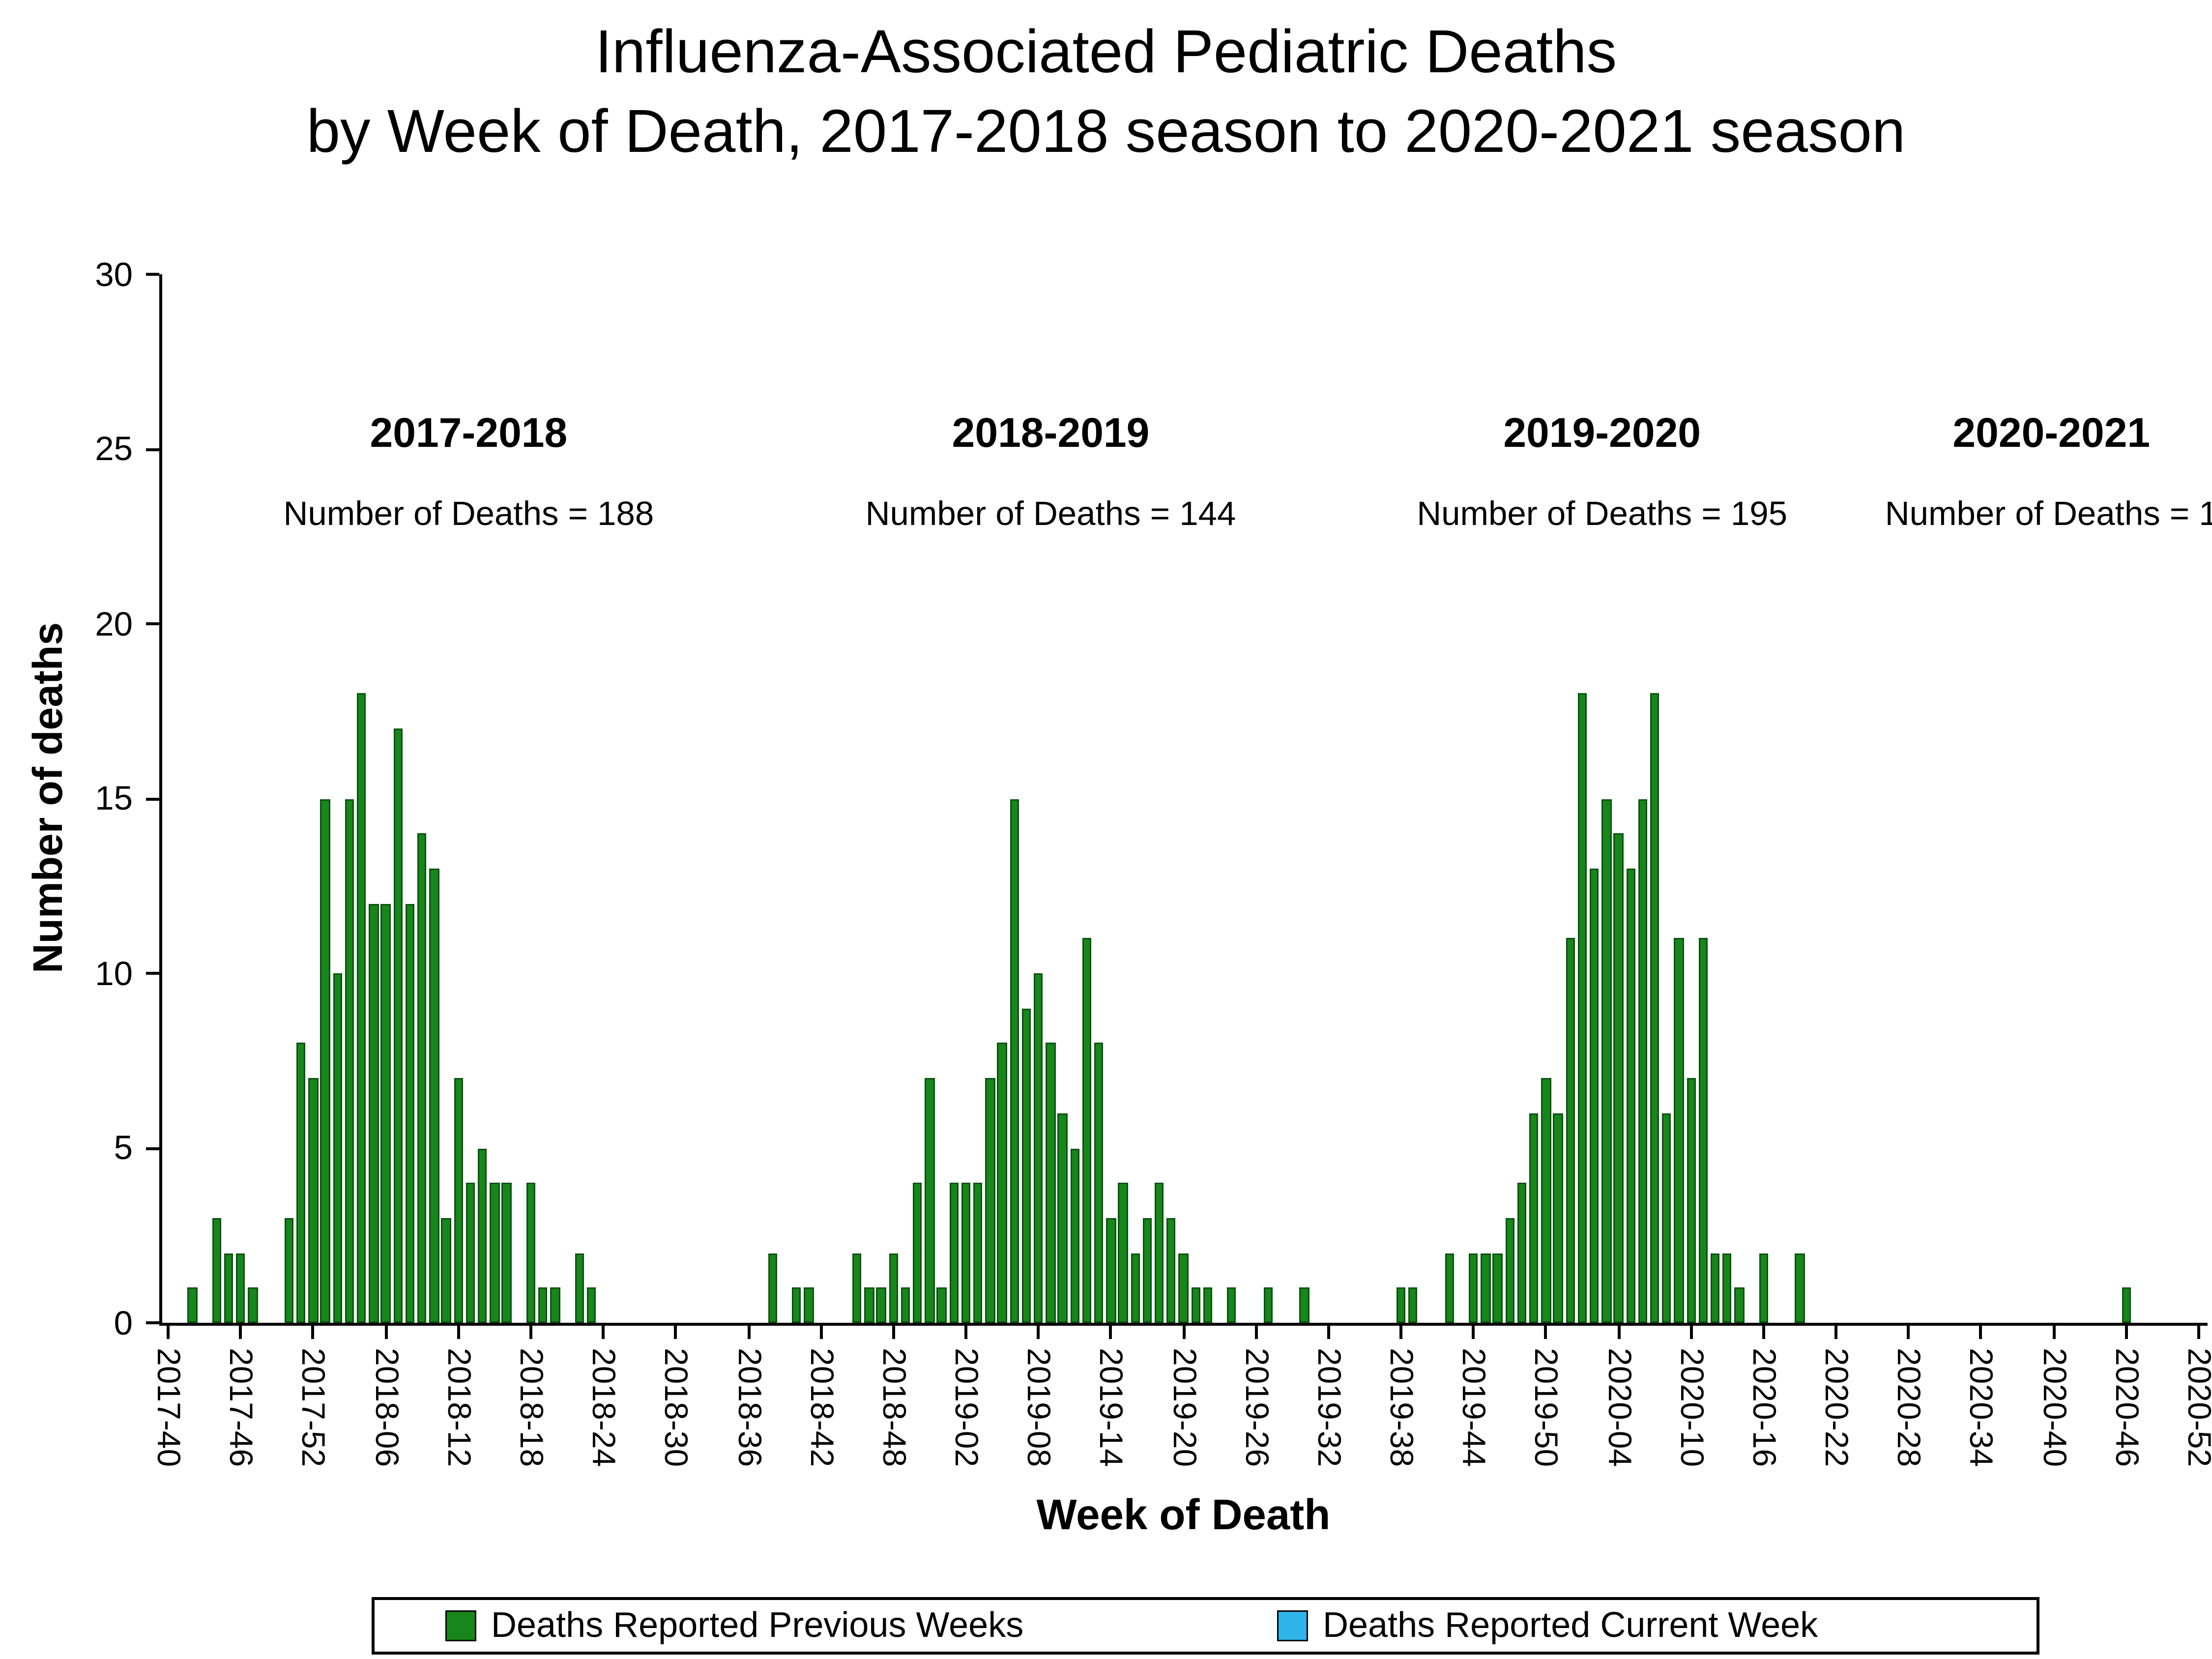 This screenshot has height=1659, width=2212. Describe the element at coordinates (1051, 513) in the screenshot. I see `season-death-count-2018-2019: Number of Deaths = 144` at that location.